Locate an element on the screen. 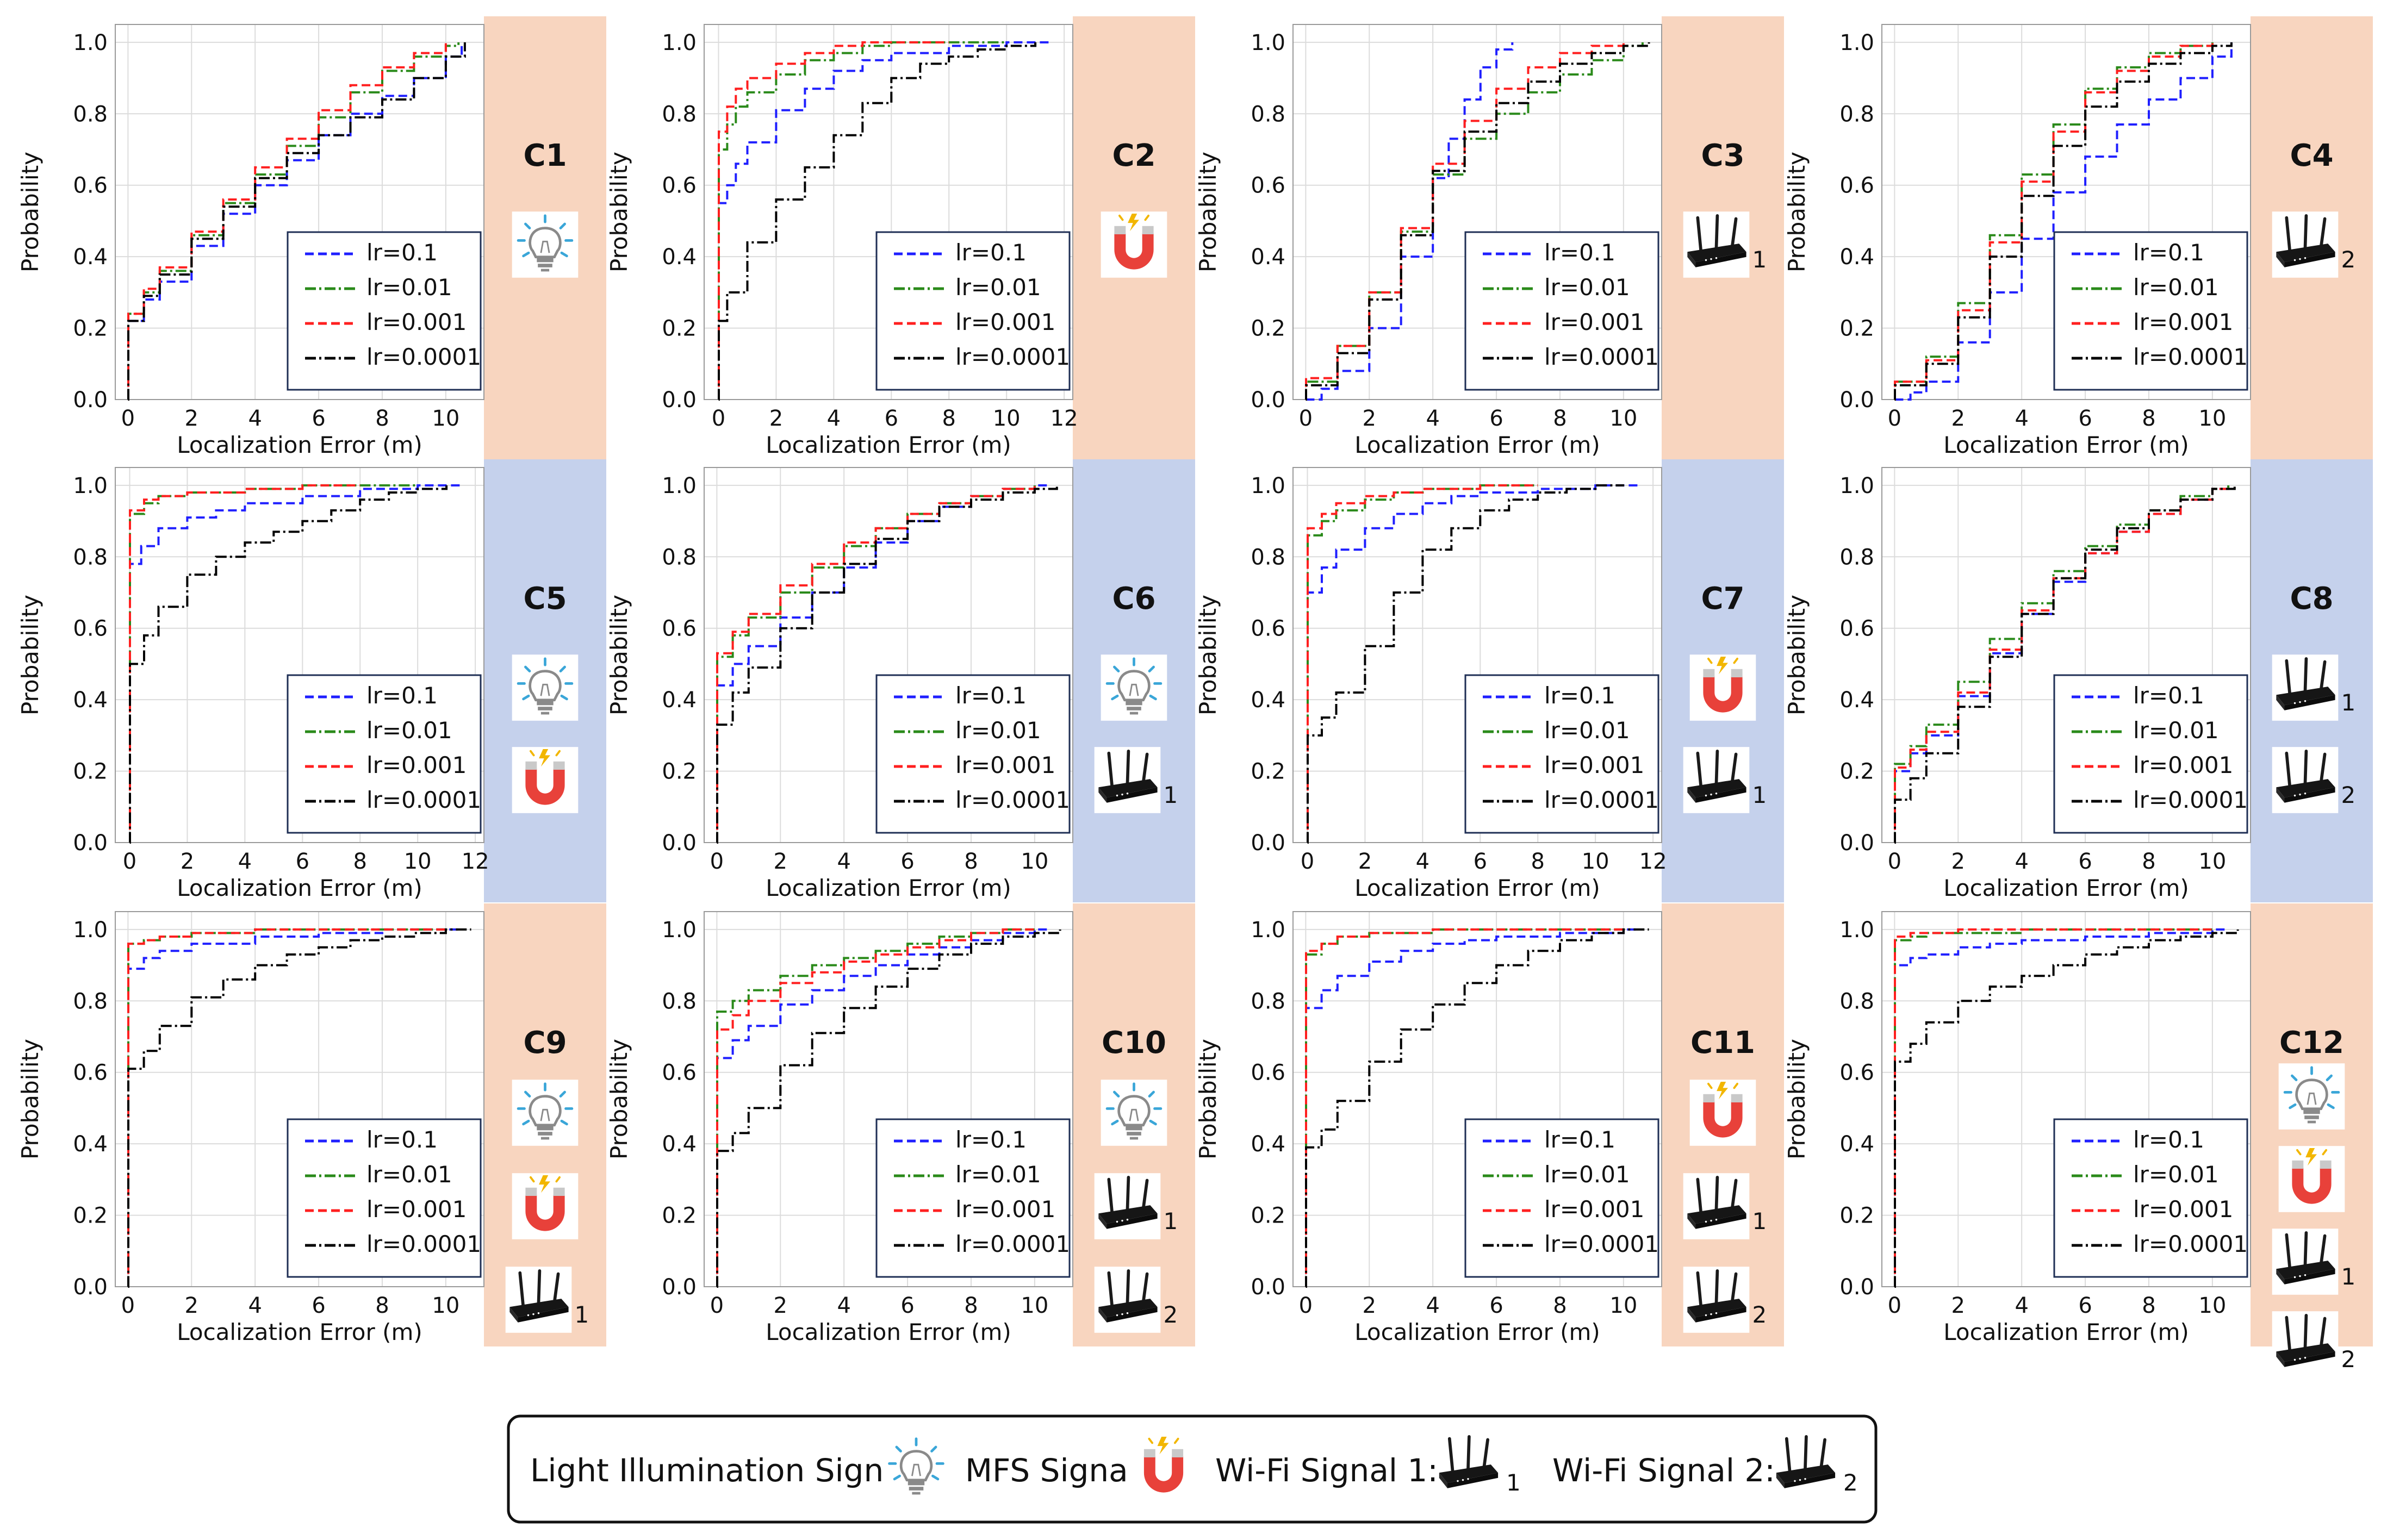 The image size is (2387, 1540). config-label: C4 is located at coordinates (2311, 155).